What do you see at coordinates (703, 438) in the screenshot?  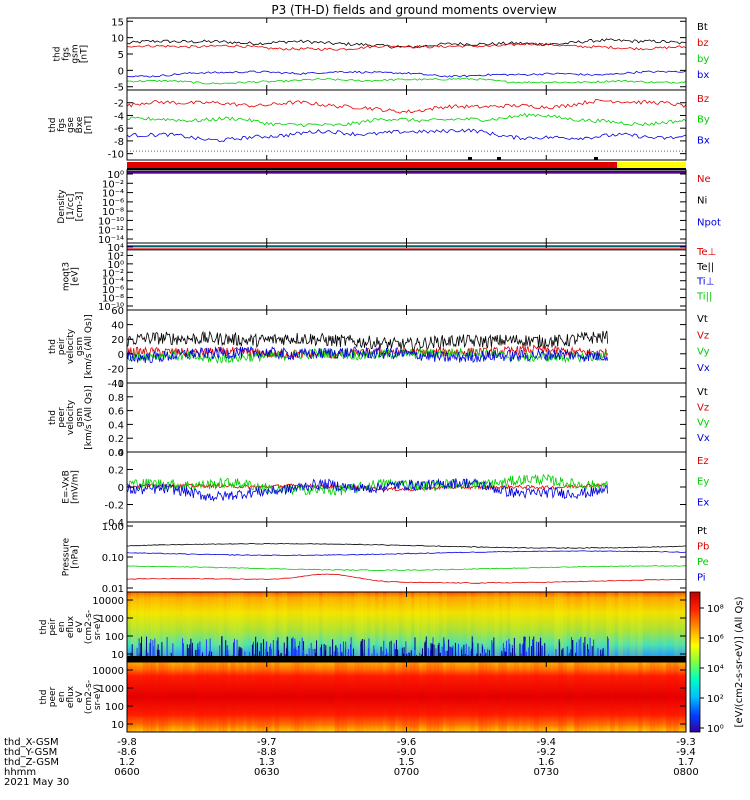 I see `legend-Vx: Vx` at bounding box center [703, 438].